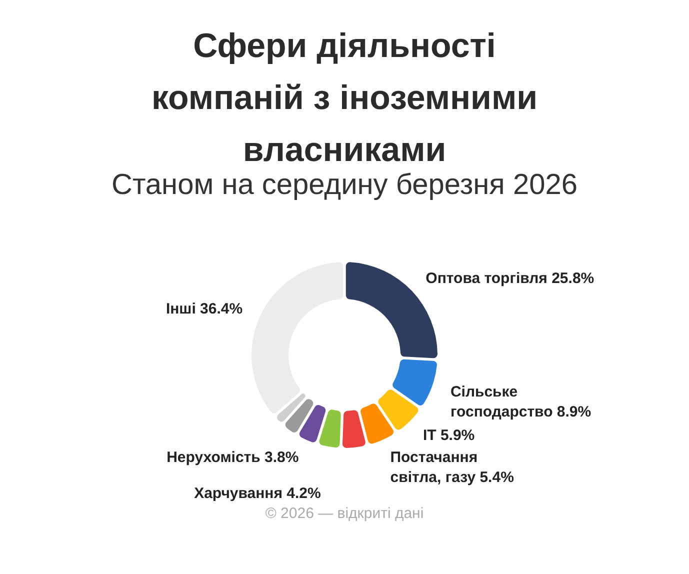 This screenshot has height=574, width=689. Describe the element at coordinates (344, 98) in the screenshot. I see `chart-title: Сфери діяльності компаній з іноземними власниками` at that location.